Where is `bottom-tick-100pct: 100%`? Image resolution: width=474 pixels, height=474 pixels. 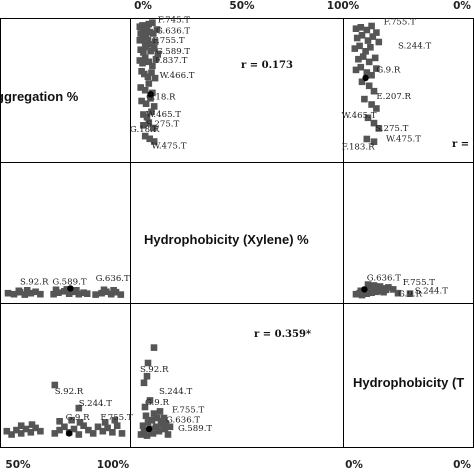
bottom-tick-100pct: 100% is located at coordinates (113, 465).